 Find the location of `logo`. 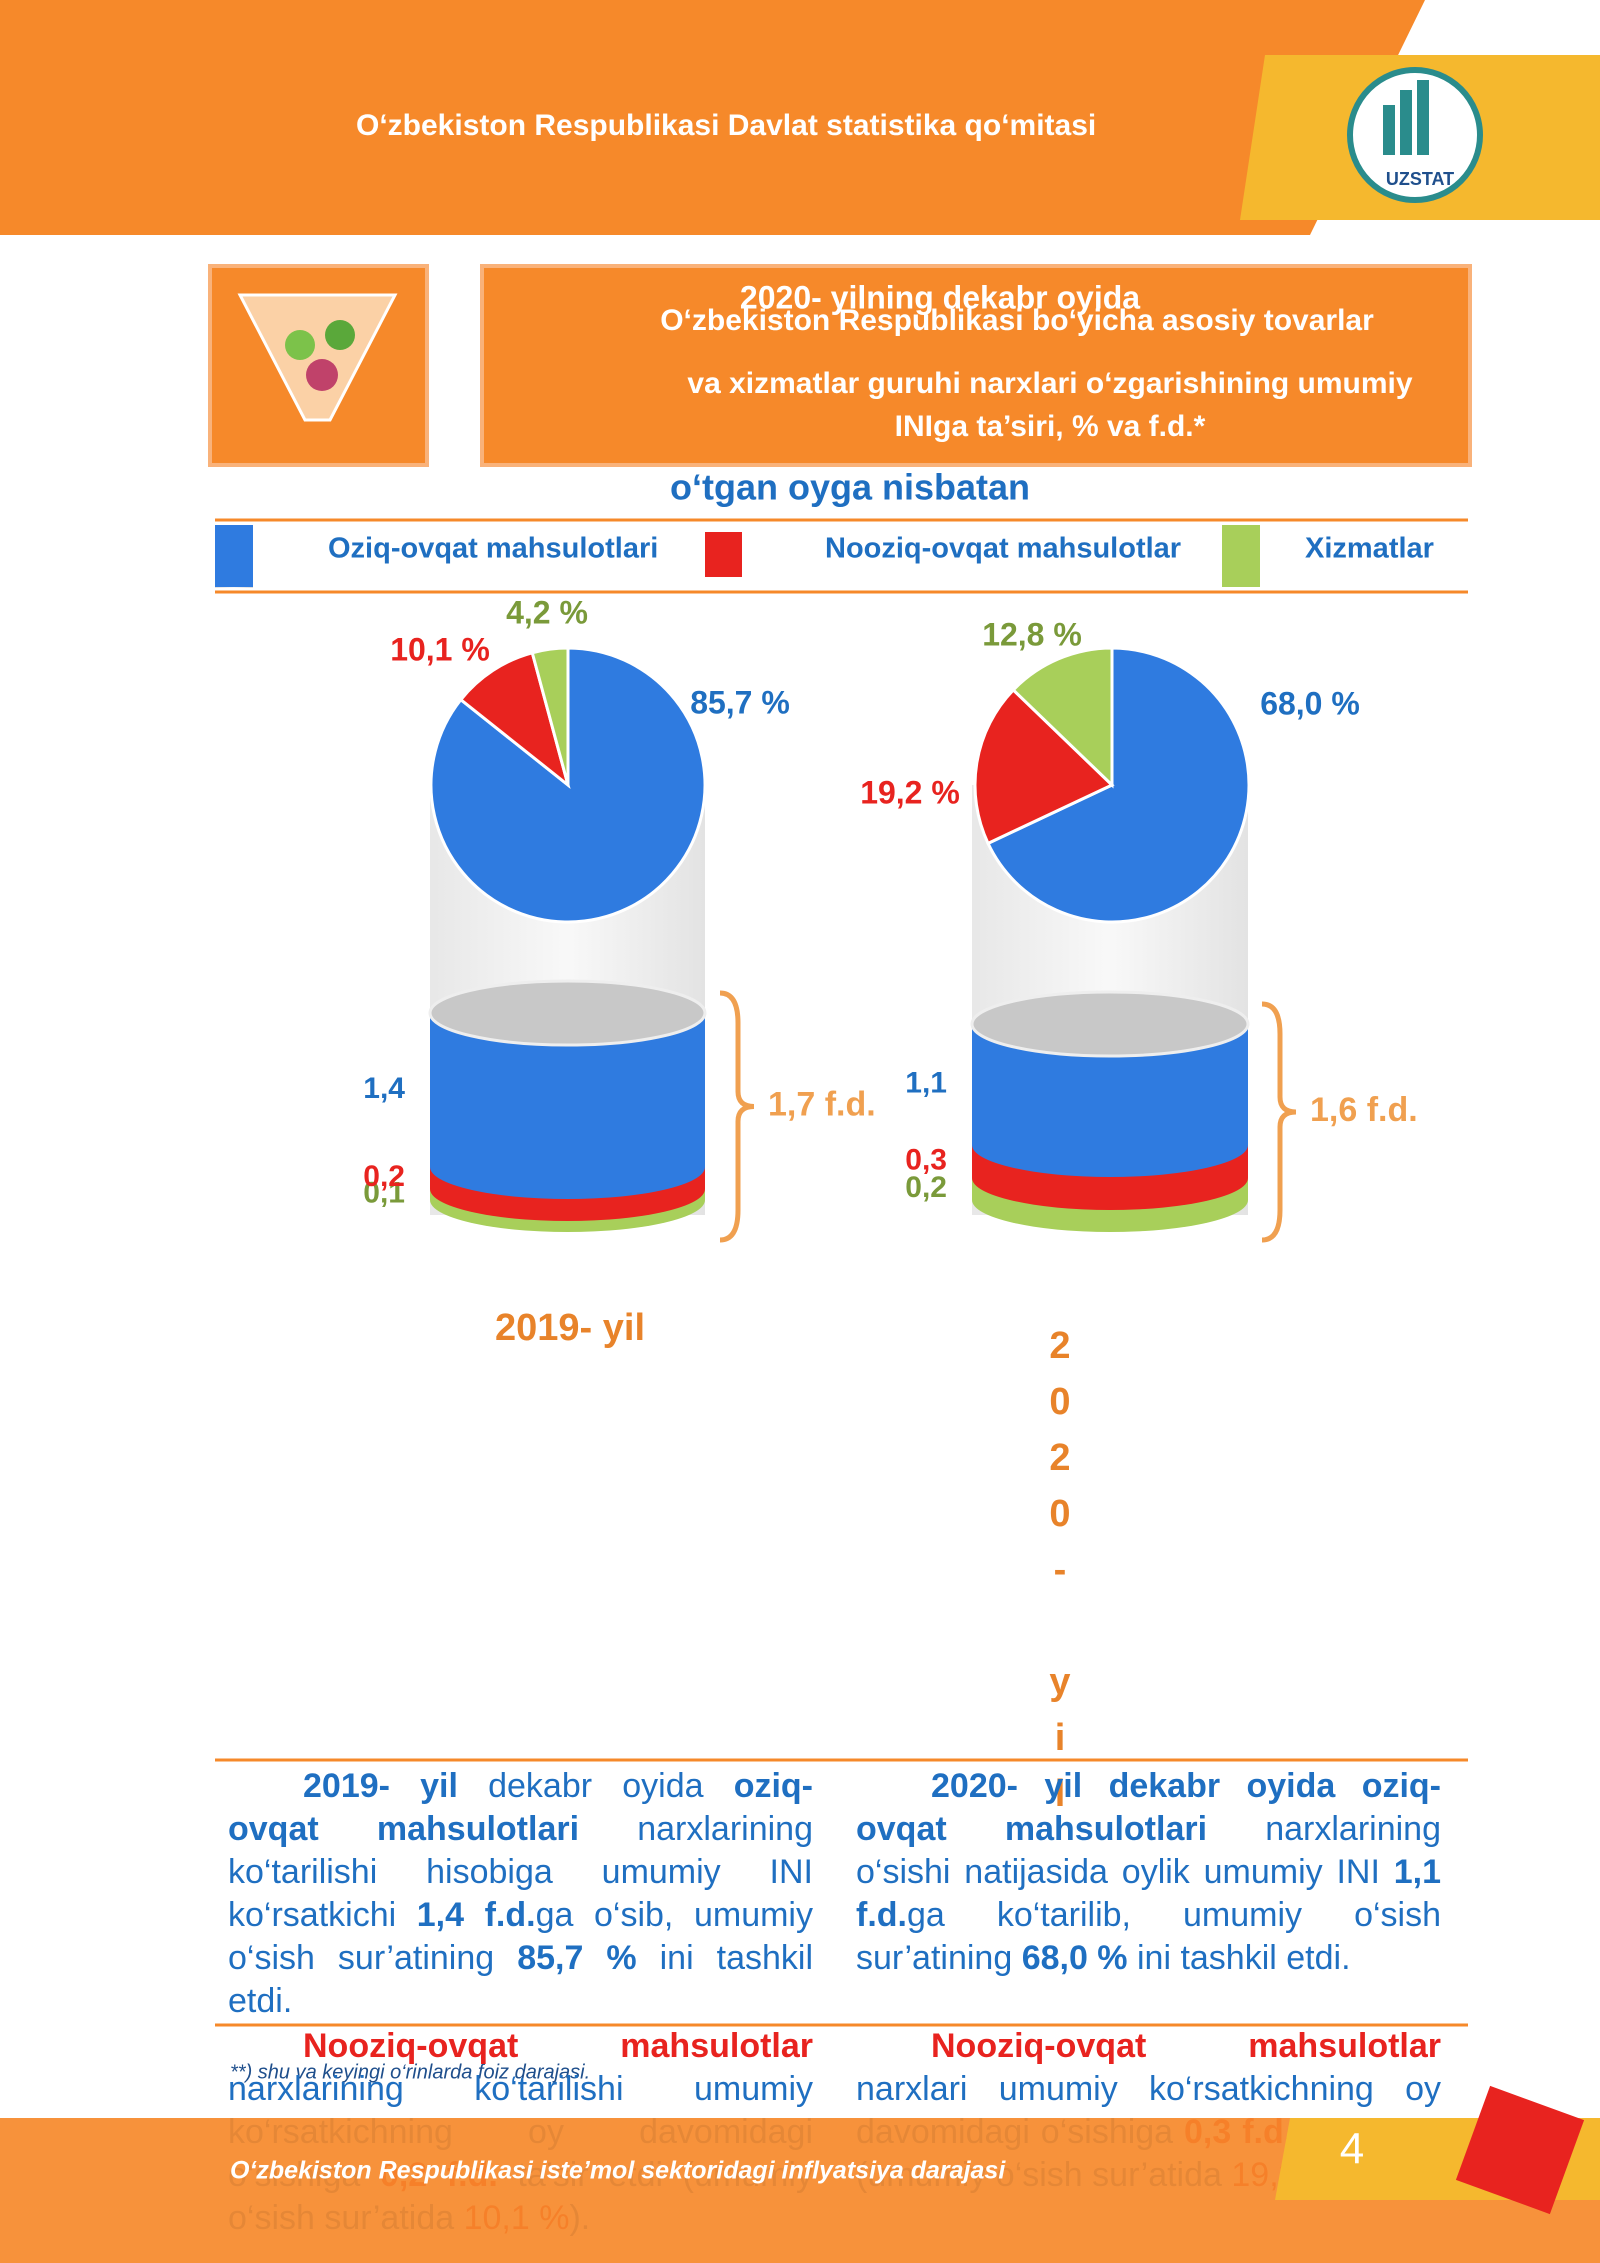

logo is located at coordinates (1415, 135).